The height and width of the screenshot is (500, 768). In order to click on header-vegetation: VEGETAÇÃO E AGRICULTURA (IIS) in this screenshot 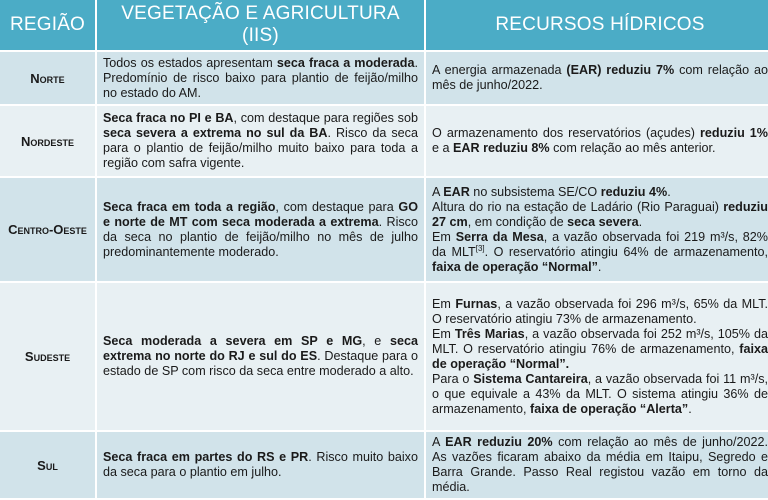, I will do `click(260, 25)`.